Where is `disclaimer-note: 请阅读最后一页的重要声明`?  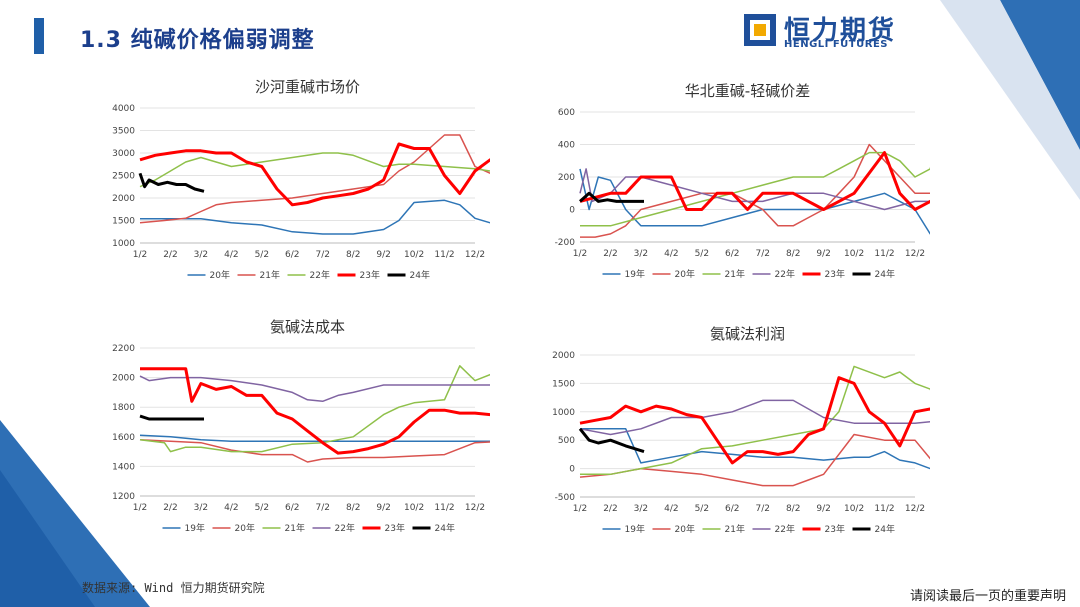 disclaimer-note: 请阅读最后一页的重要声明 is located at coordinates (987, 596).